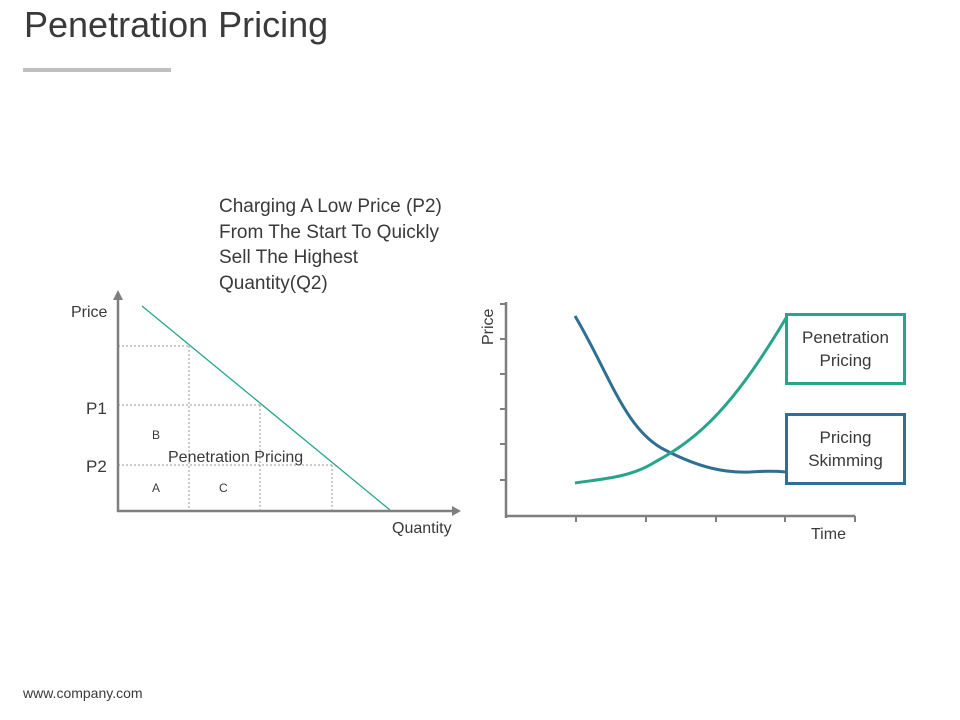 Image resolution: width=960 pixels, height=720 pixels. I want to click on area-label-b: B, so click(156, 435).